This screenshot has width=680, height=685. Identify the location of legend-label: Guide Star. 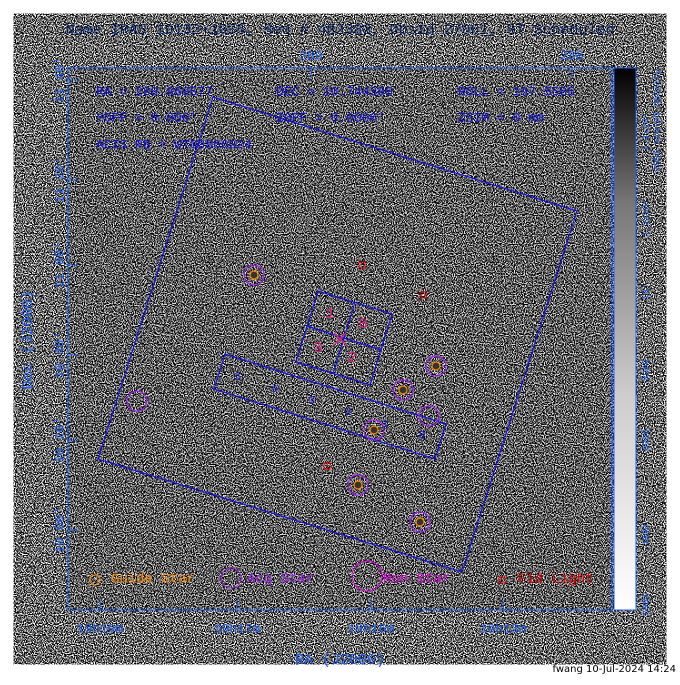
(153, 580).